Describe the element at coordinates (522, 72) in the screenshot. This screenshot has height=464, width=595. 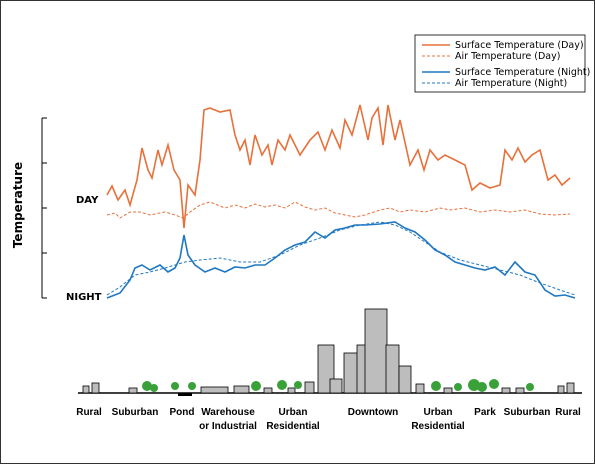
I see `legend-label: Surface Temperature (Night)` at that location.